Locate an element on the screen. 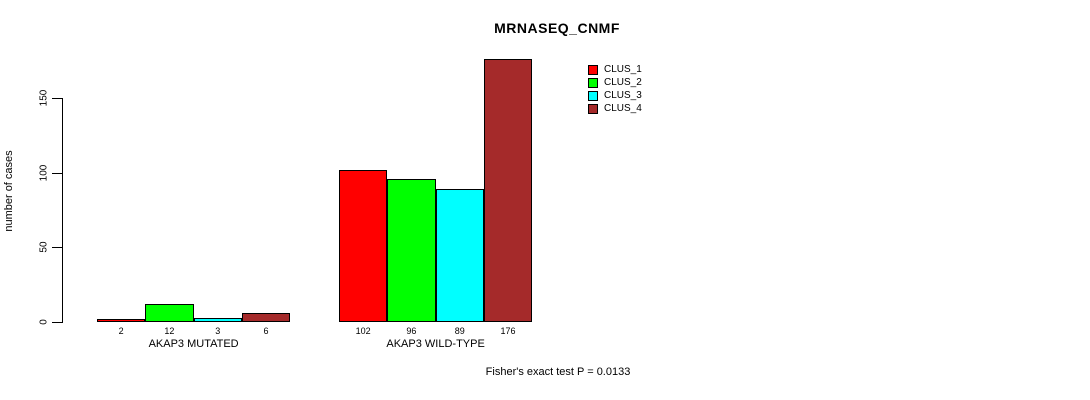 The image size is (1090, 400). legend-item-clus_2: CLUS_2 is located at coordinates (615, 82).